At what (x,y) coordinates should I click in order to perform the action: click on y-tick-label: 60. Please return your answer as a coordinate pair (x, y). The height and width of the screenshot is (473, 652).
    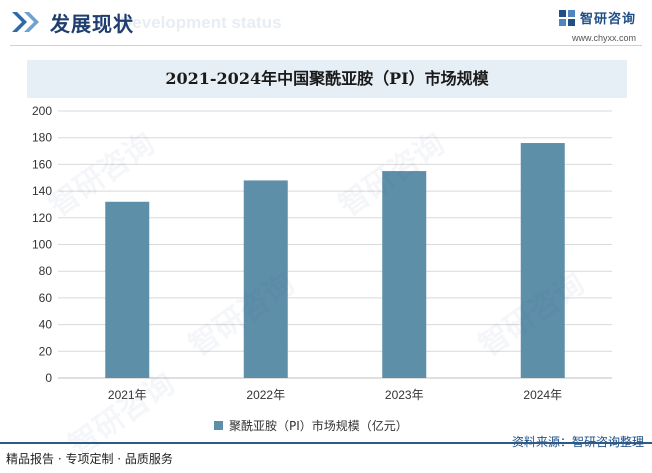
    Looking at the image, I should click on (46, 298).